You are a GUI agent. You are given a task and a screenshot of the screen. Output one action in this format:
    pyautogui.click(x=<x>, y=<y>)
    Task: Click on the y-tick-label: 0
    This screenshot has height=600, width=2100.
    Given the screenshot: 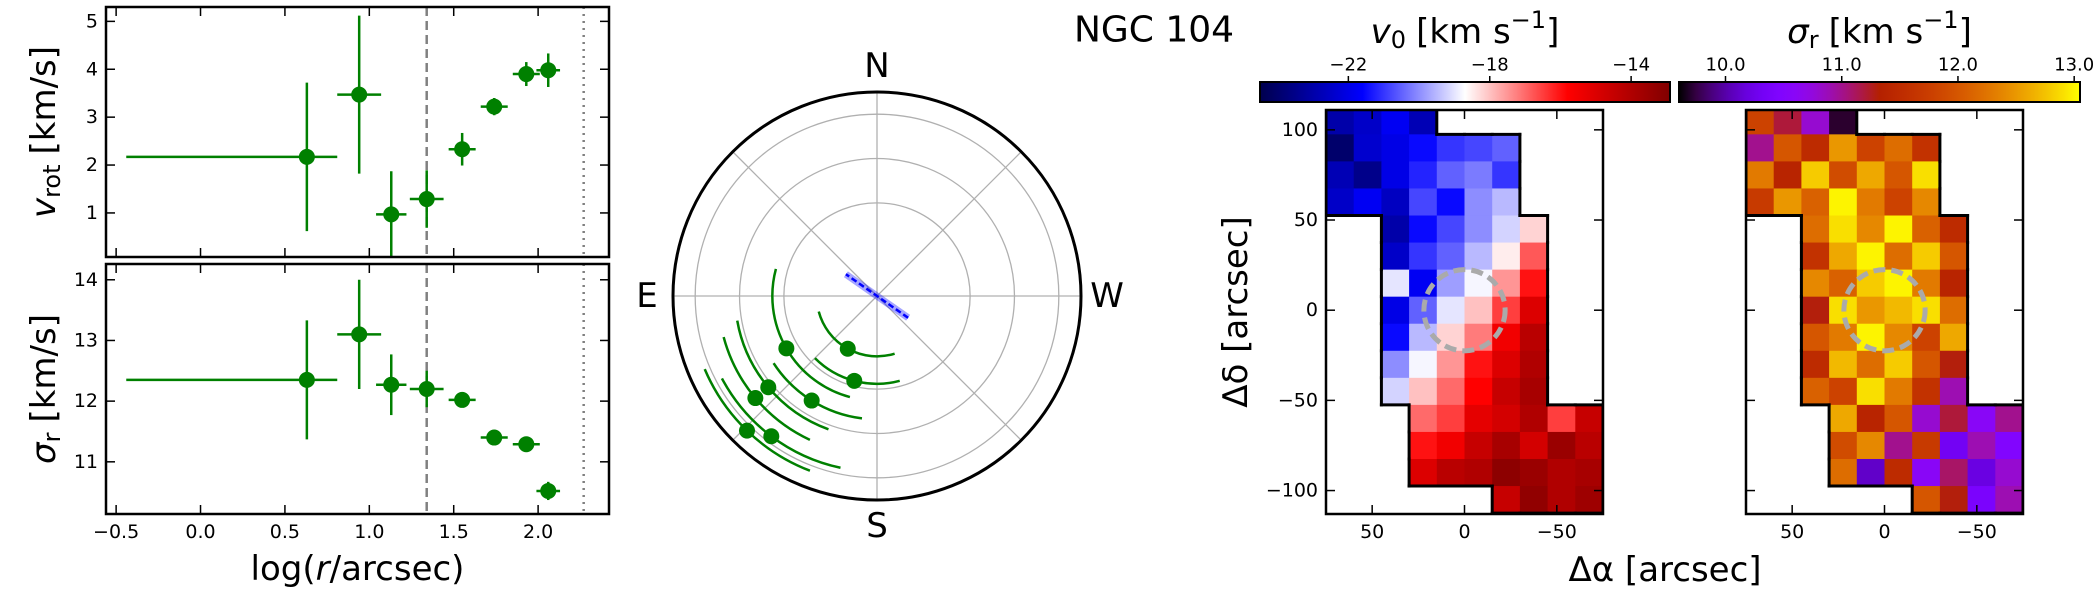 What is the action you would take?
    pyautogui.click(x=1312, y=310)
    